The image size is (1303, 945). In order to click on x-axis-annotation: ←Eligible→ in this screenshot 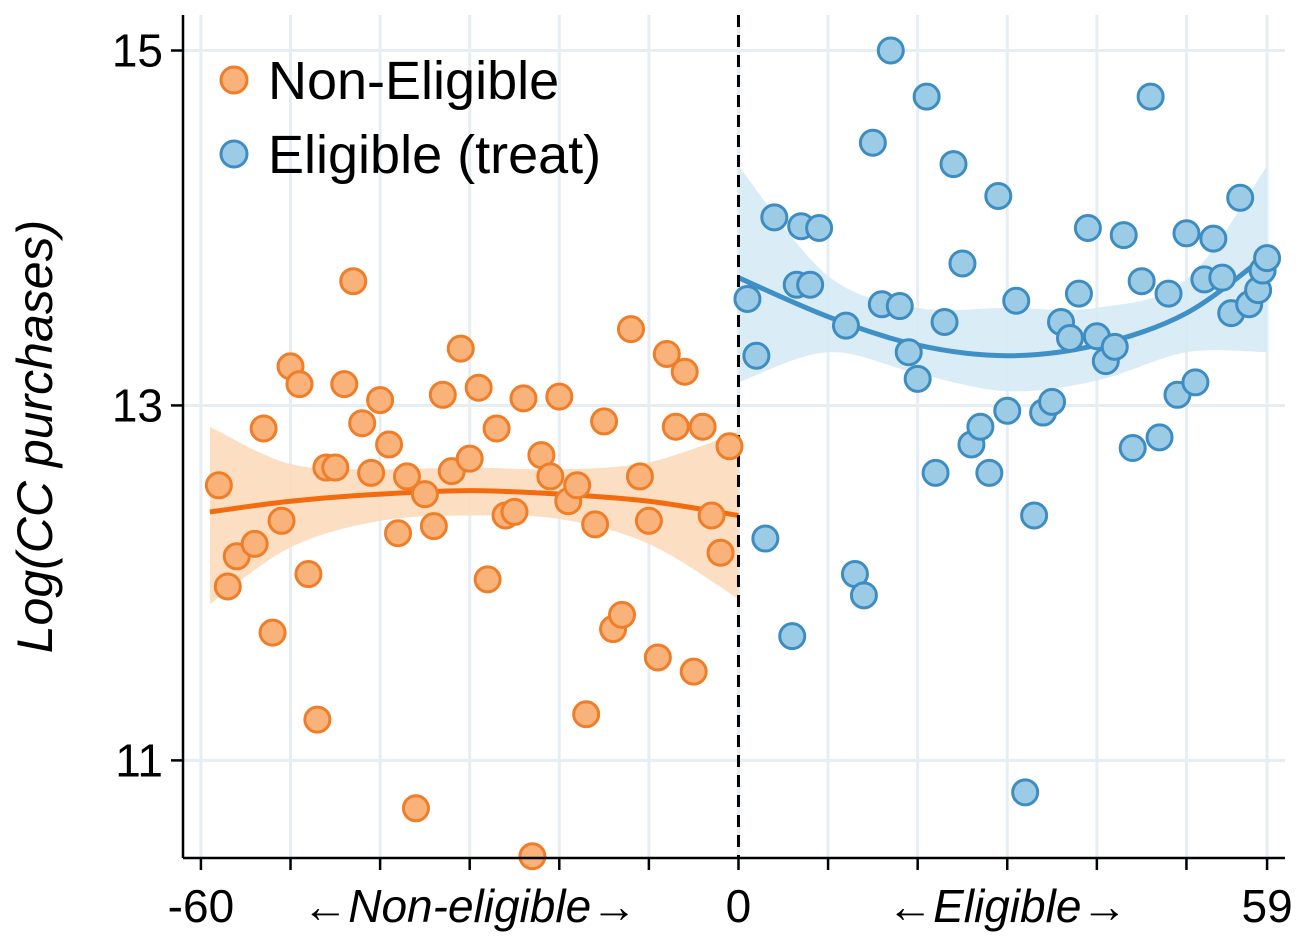, I will do `click(1007, 906)`.